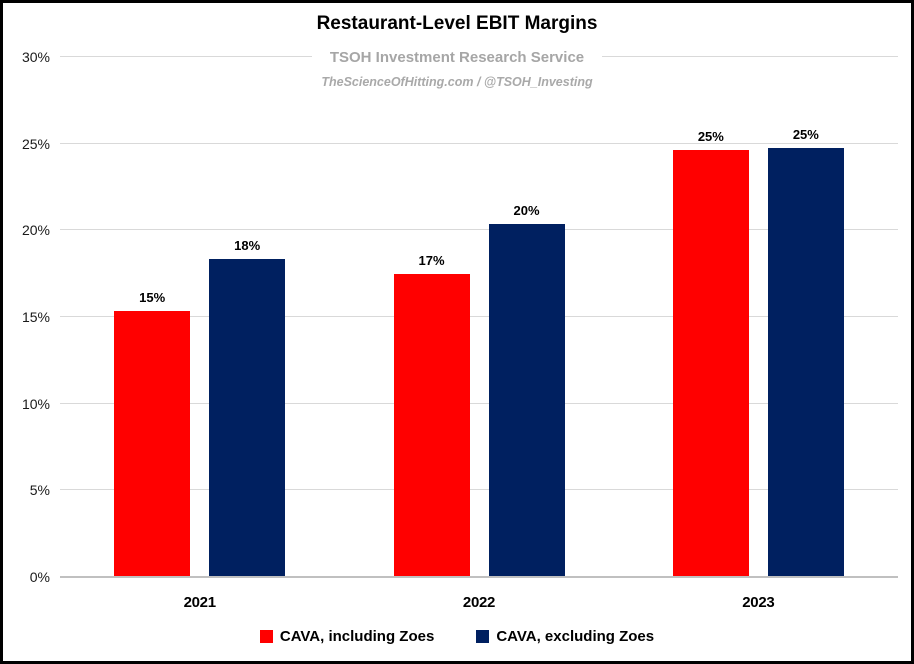 The width and height of the screenshot is (914, 664). Describe the element at coordinates (247, 245) in the screenshot. I see `bar-value-label: 18%` at that location.